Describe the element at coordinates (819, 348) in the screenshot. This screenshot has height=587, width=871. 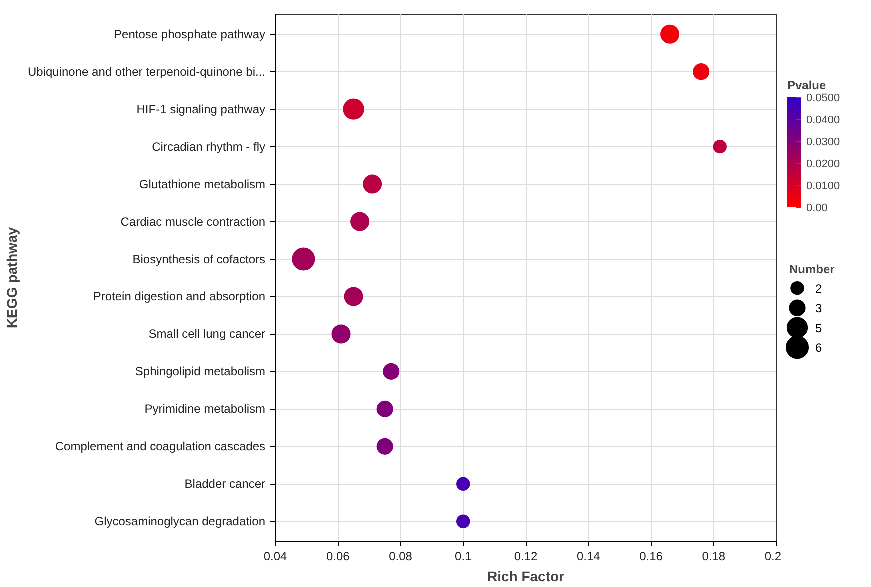
I see `legend-label: 6` at that location.